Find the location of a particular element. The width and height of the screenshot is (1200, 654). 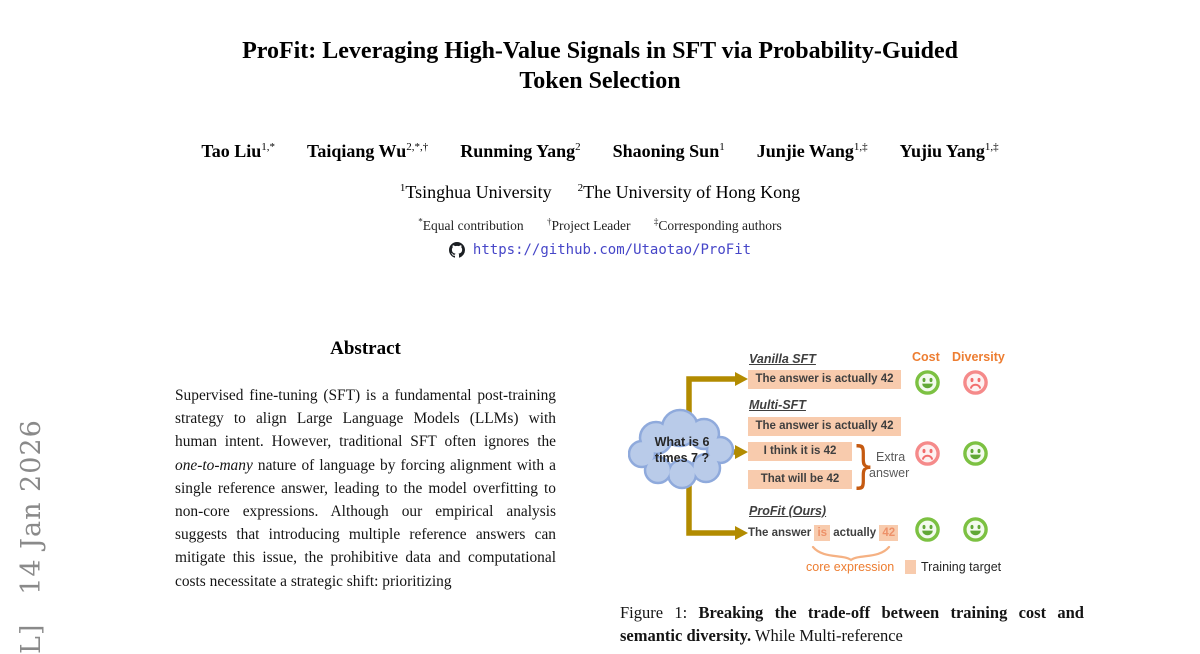

author: Yujiu Yang1,‡ is located at coordinates (949, 151).